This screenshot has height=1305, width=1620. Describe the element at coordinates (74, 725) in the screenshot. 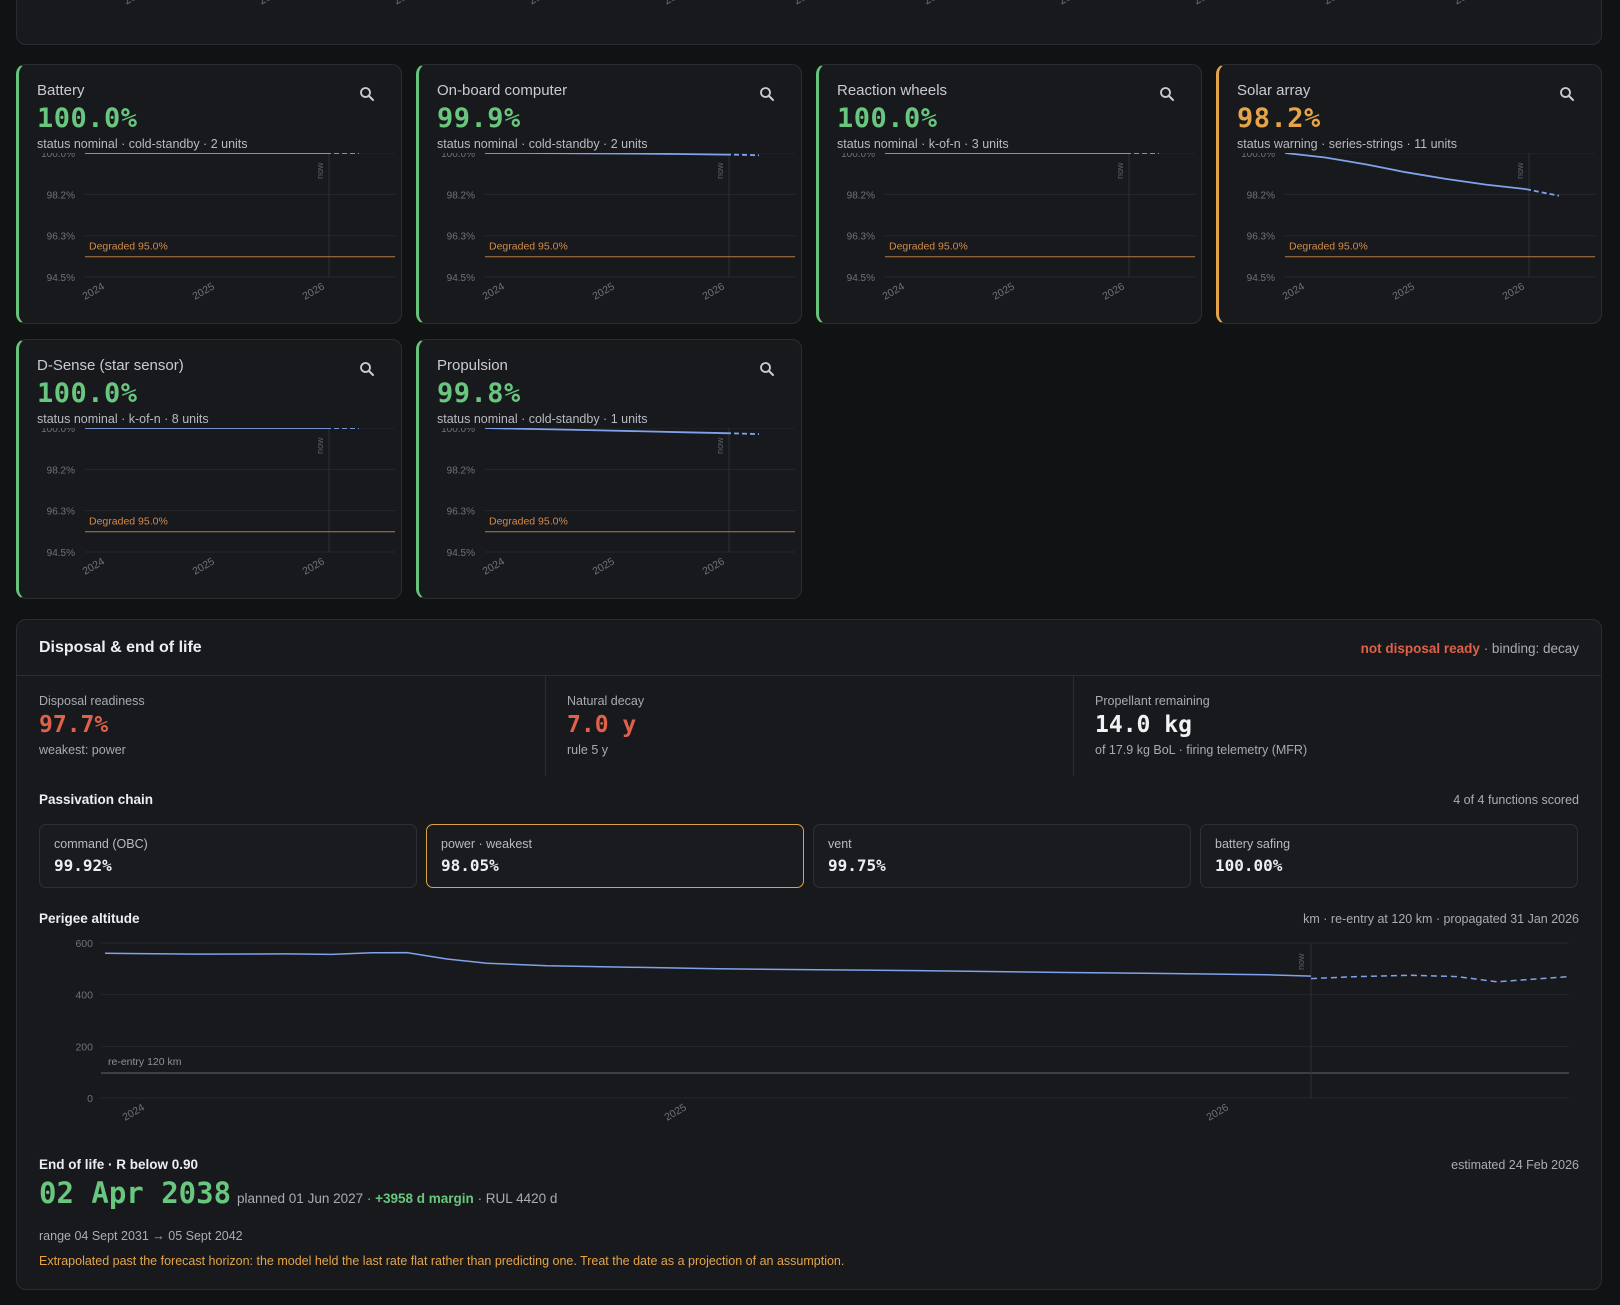

I see `metric-value: 97.7%` at that location.